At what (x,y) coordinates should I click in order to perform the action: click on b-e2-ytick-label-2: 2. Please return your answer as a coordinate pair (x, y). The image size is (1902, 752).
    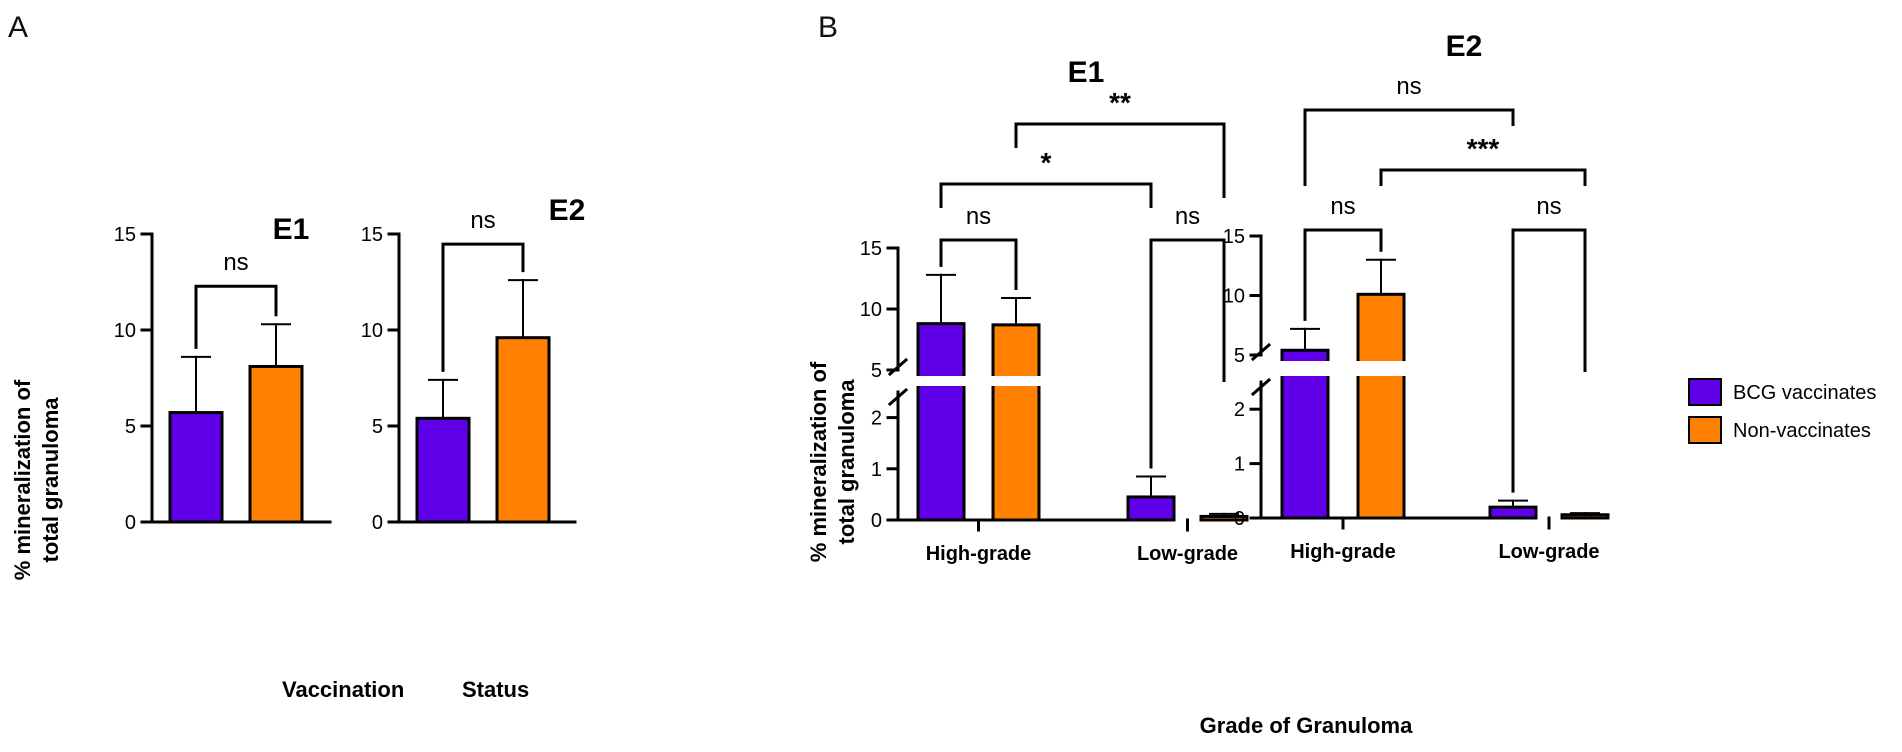
    Looking at the image, I should click on (1239, 410).